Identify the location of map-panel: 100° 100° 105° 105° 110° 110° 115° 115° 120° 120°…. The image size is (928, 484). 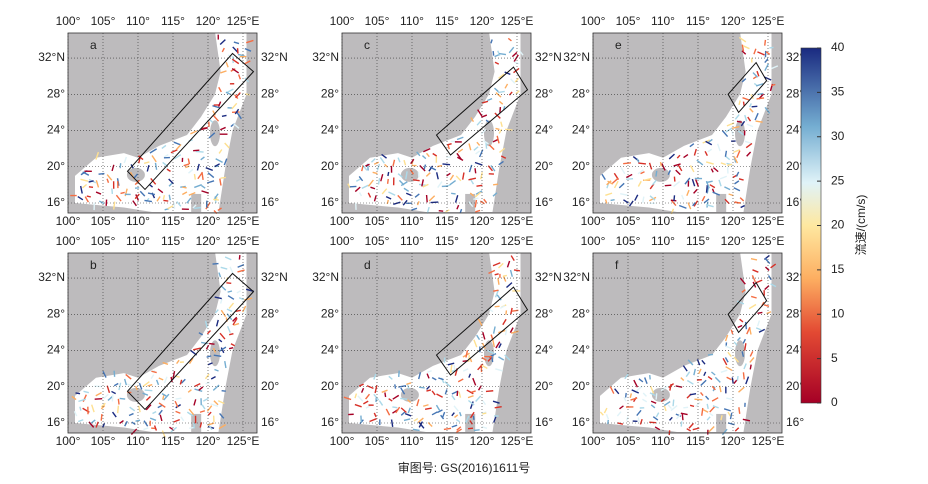
(163, 341).